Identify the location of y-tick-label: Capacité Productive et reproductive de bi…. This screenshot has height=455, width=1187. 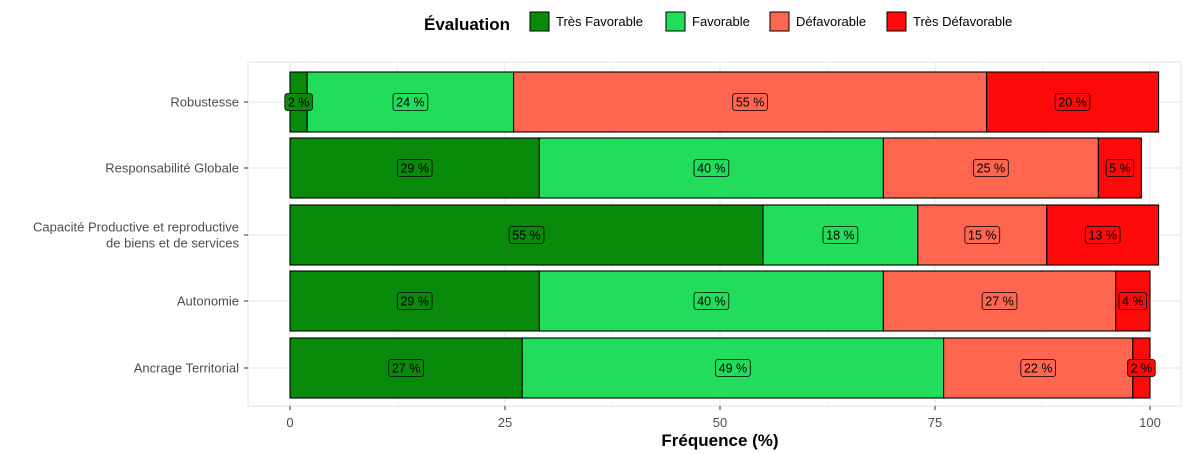
(136, 235).